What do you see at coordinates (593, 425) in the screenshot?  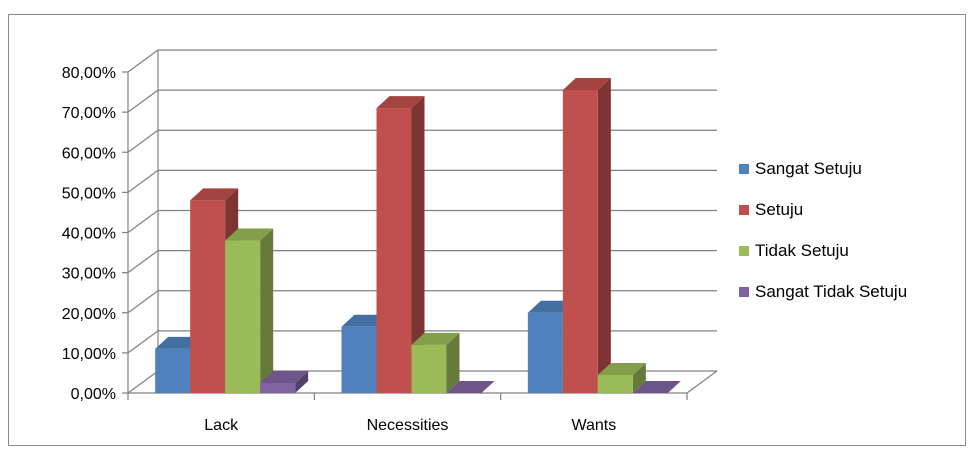 I see `x-tick-label: Wants` at bounding box center [593, 425].